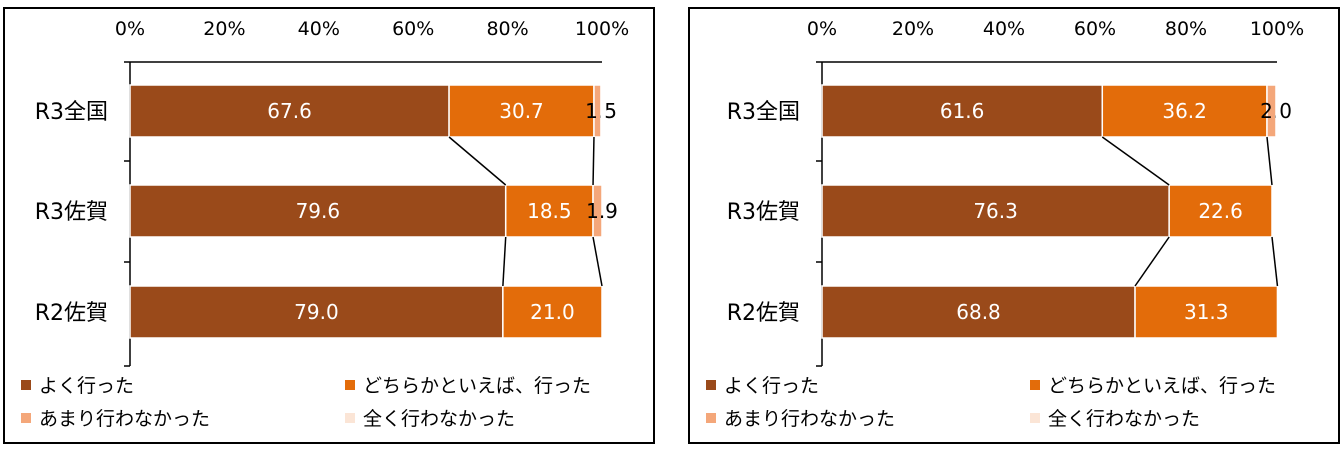 The width and height of the screenshot is (1343, 451). Describe the element at coordinates (521, 111) in the screenshot. I see `data-label: 30.7` at that location.